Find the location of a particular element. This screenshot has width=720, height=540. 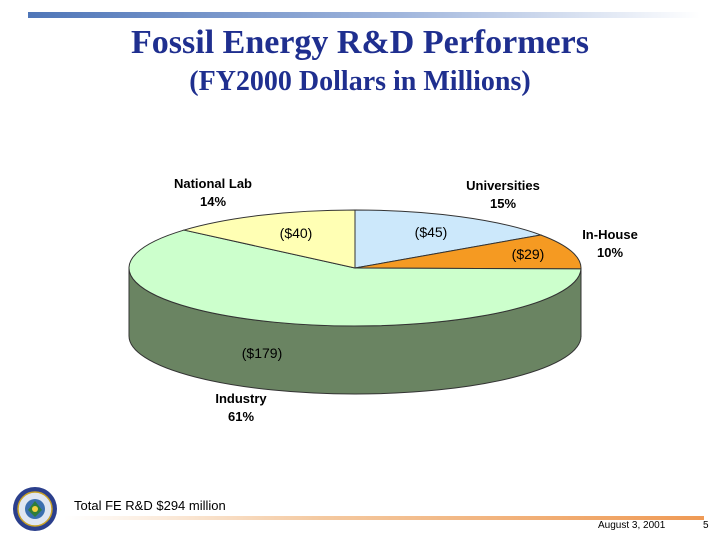

slice-name-in-house: In-House is located at coordinates (610, 234).